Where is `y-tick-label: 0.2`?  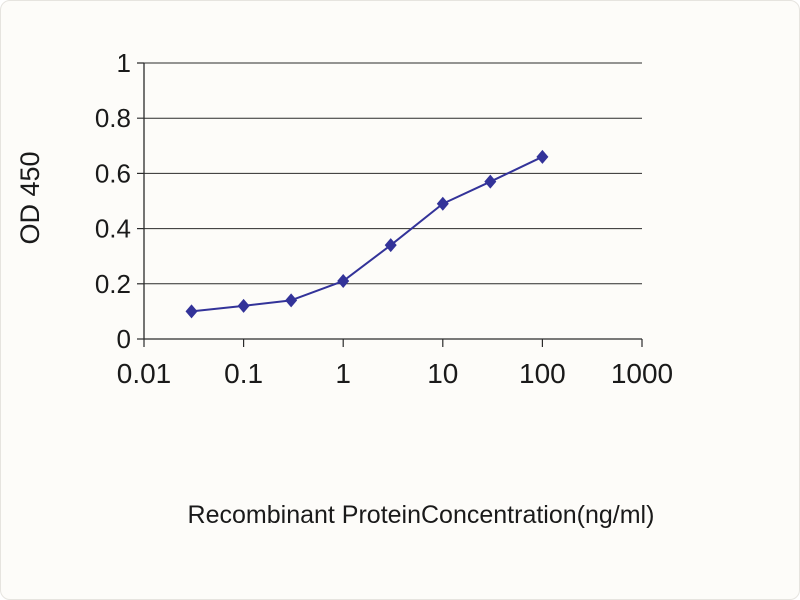 y-tick-label: 0.2 is located at coordinates (113, 284).